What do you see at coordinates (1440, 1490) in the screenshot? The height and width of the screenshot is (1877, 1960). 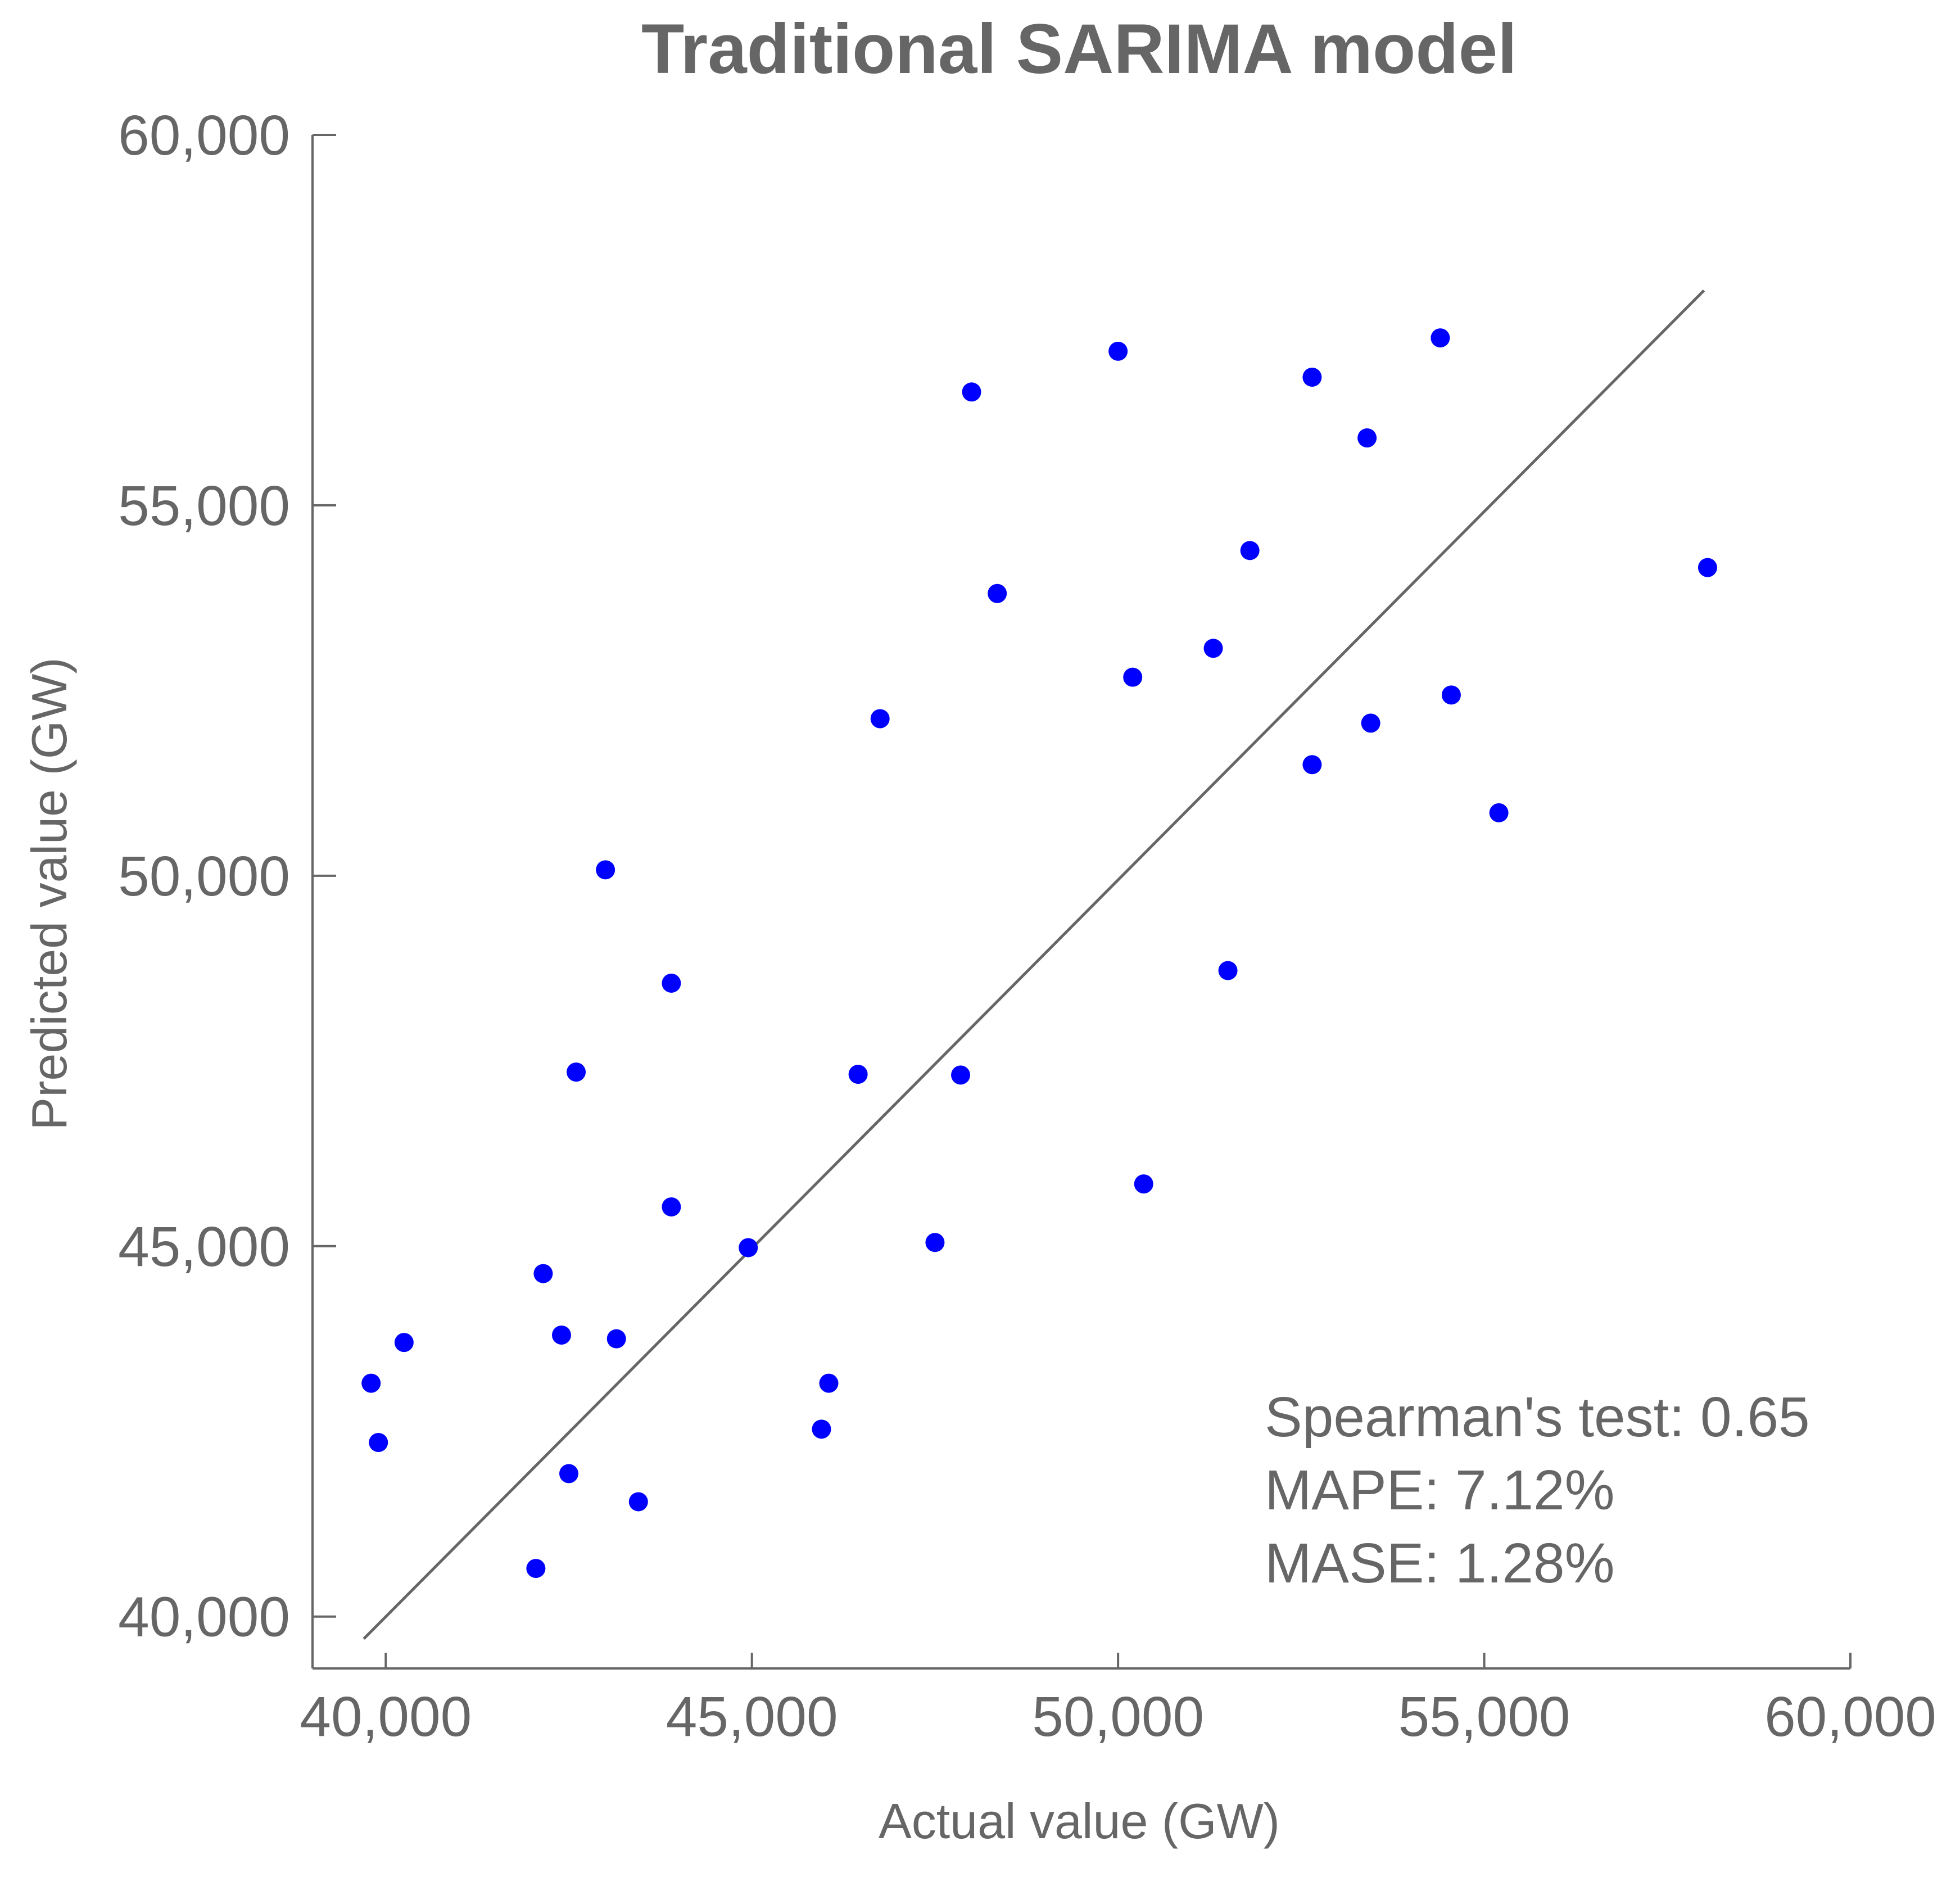 I see `mape-text: MAPE: 7.12%` at bounding box center [1440, 1490].